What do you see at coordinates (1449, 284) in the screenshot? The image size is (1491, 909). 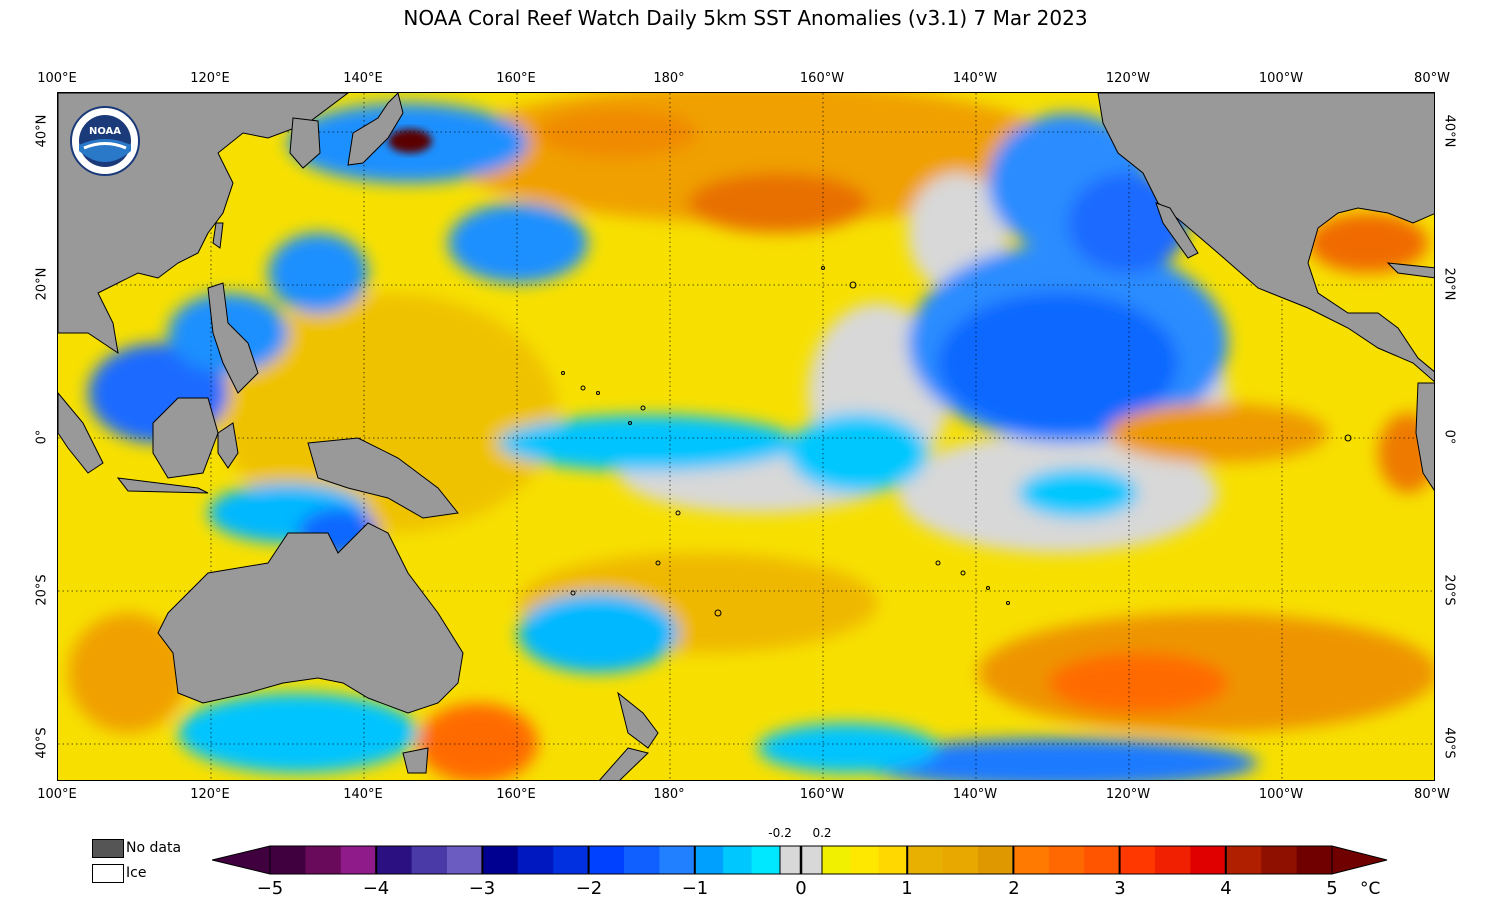 I see `lat-label-right: 20°N` at bounding box center [1449, 284].